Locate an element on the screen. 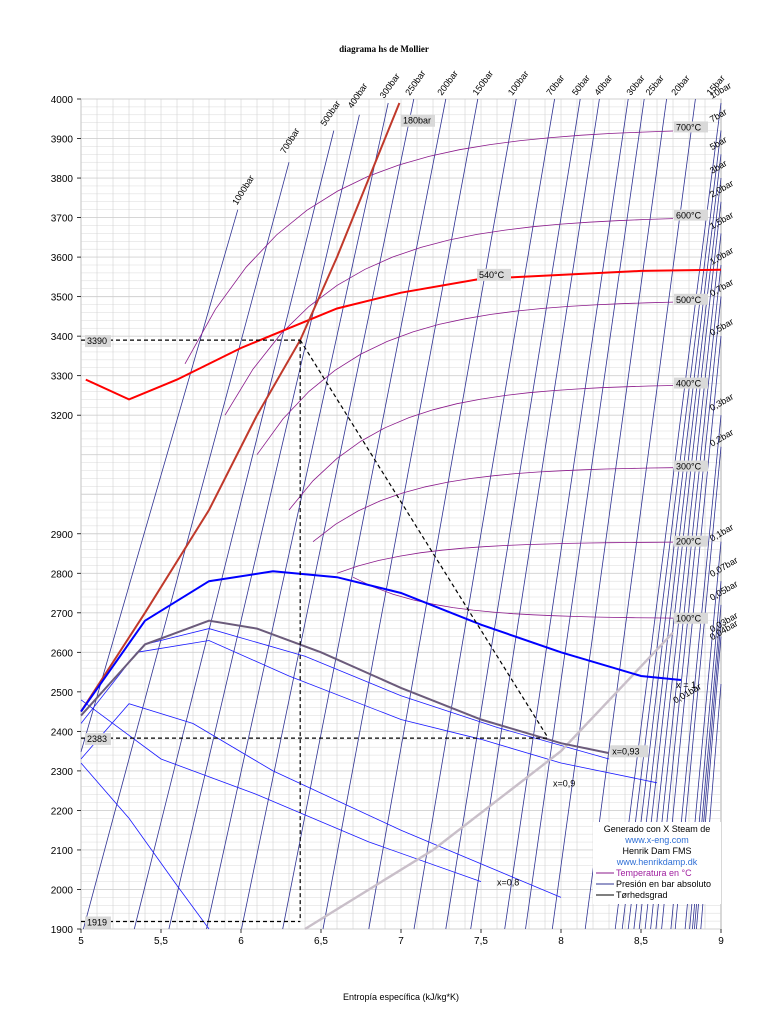 Image resolution: width=768 pixels, height=1024 pixels. x-tick-label: 5,5 is located at coordinates (161, 941).